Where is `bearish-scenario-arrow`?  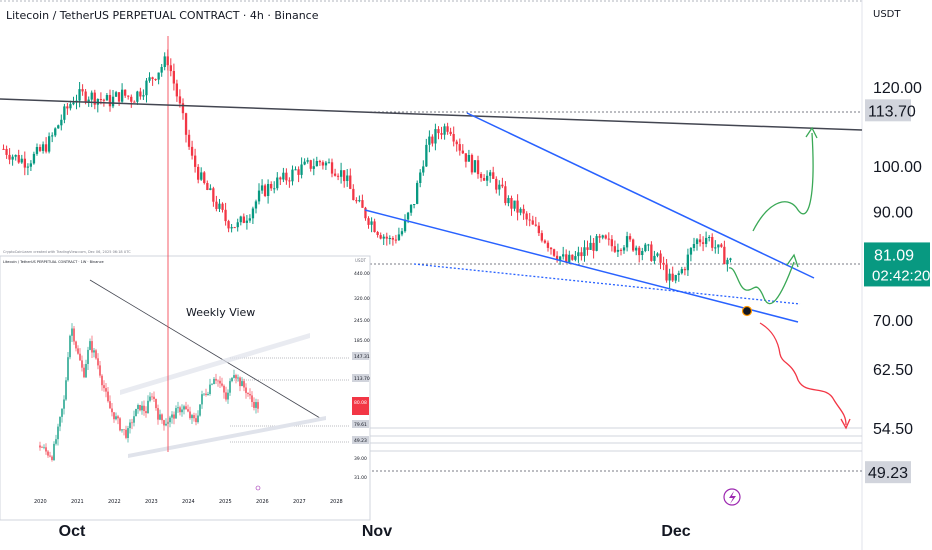
bearish-scenario-arrow is located at coordinates (803, 374).